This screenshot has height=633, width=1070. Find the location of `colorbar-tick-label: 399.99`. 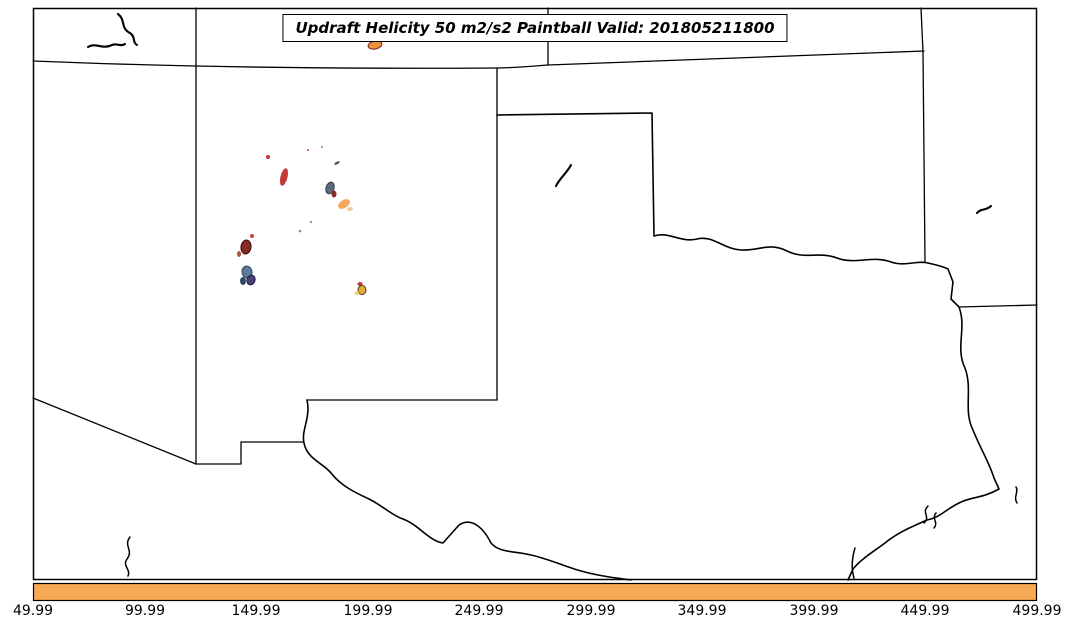

colorbar-tick-label: 399.99 is located at coordinates (814, 611).